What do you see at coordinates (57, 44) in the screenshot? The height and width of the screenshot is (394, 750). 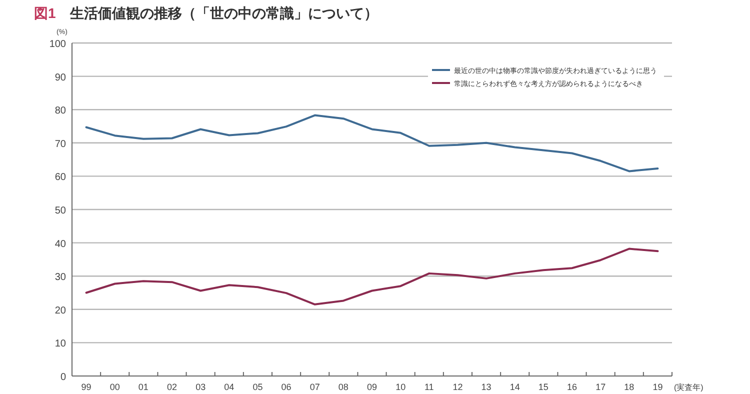 I see `y-tick-label: 100` at bounding box center [57, 44].